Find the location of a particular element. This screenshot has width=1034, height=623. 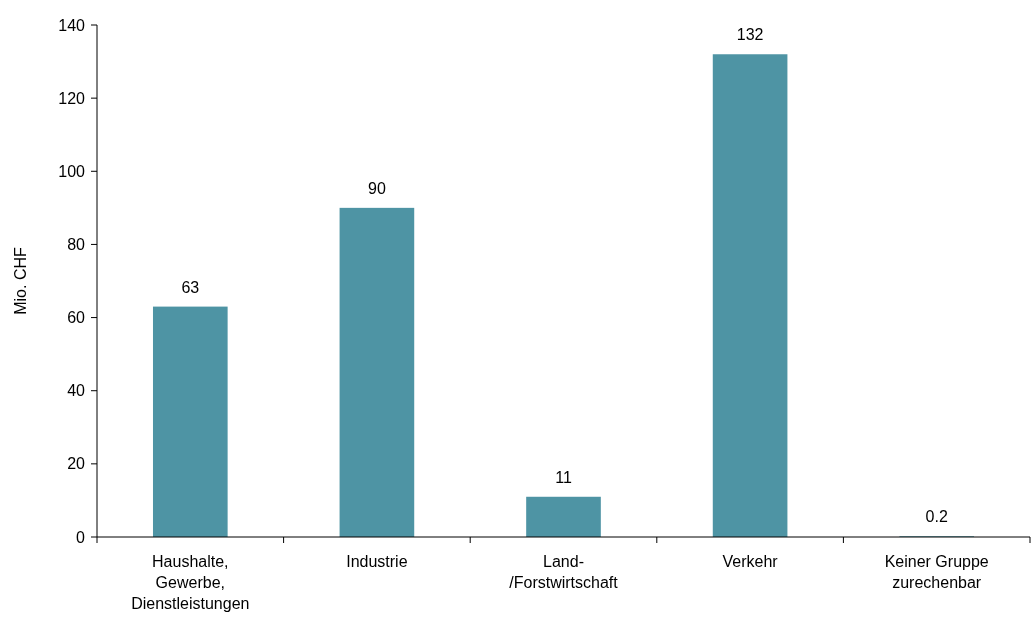

x-tick-label: Verkehr is located at coordinates (750, 561).